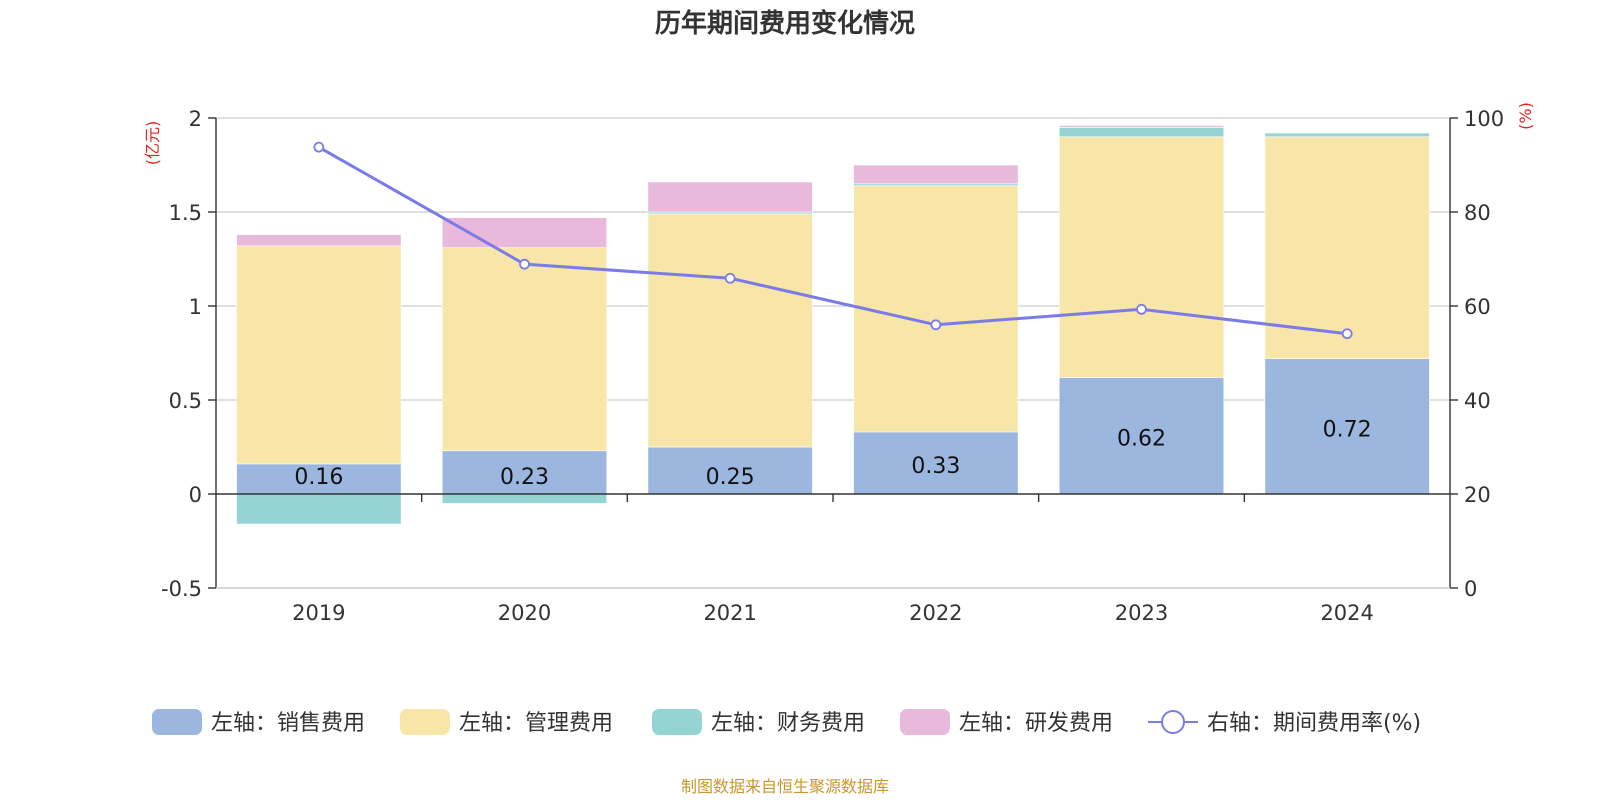  Describe the element at coordinates (195, 495) in the screenshot. I see `y-left-tick-label: 0` at that location.